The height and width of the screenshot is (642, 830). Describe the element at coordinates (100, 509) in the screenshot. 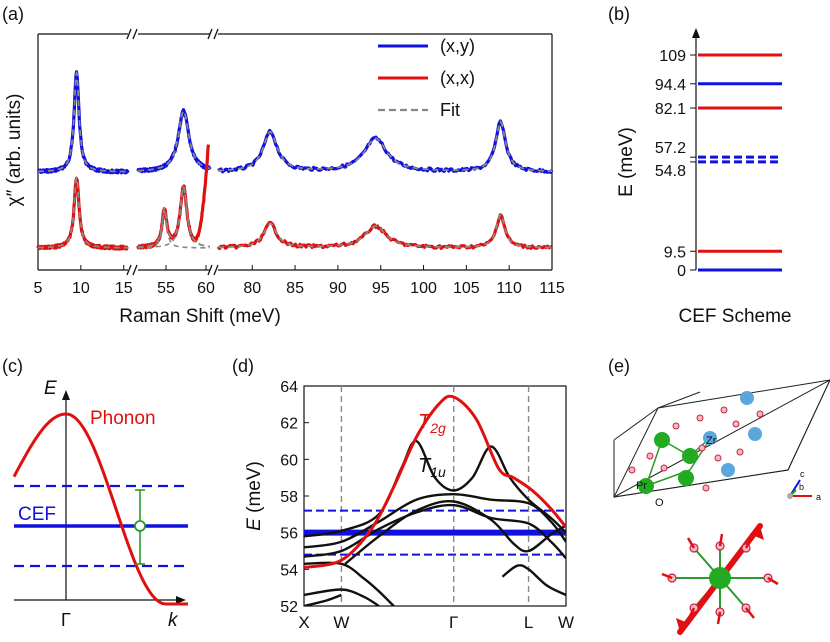

I see `phonon-dispersion-curve` at that location.